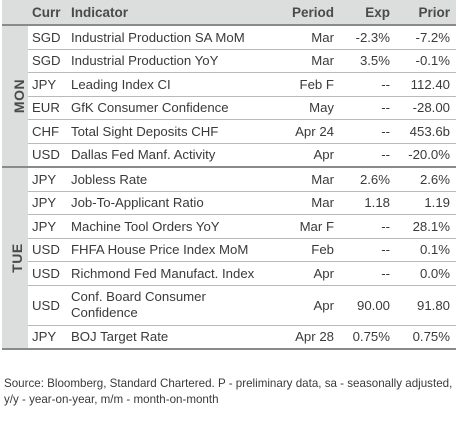 This screenshot has width=459, height=421. Describe the element at coordinates (426, 131) in the screenshot. I see `prior-cell: 453.6b` at that location.